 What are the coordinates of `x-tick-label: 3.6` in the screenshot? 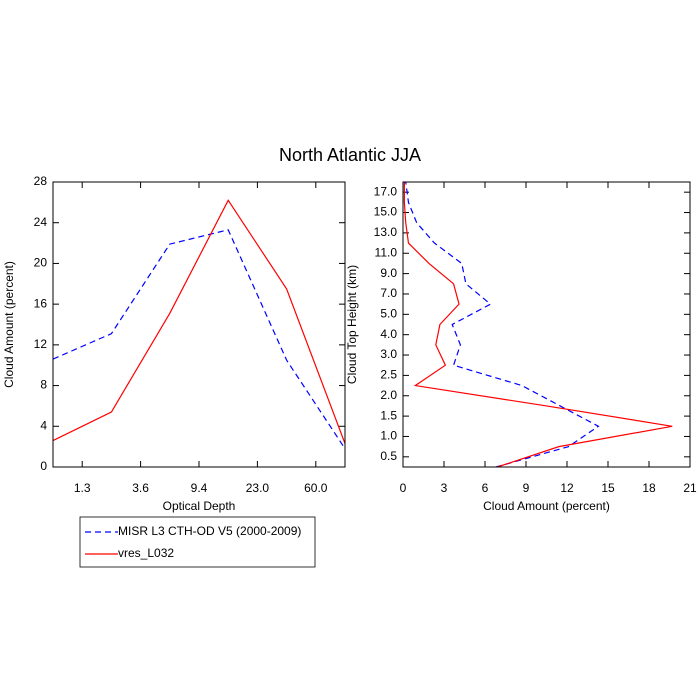 It's located at (140, 488).